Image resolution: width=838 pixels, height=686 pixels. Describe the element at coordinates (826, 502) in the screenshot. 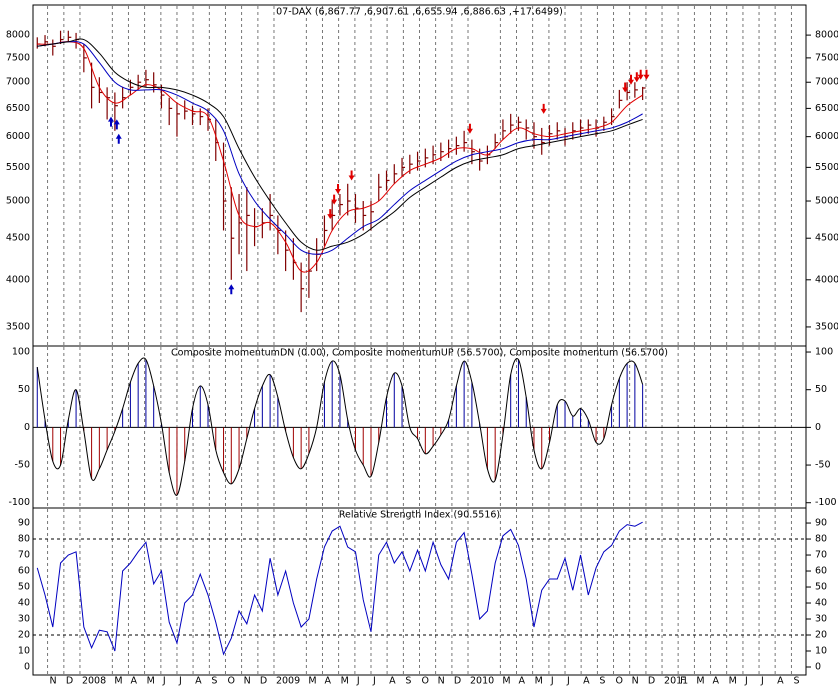

I see `y-tick-label-right: -100` at that location.